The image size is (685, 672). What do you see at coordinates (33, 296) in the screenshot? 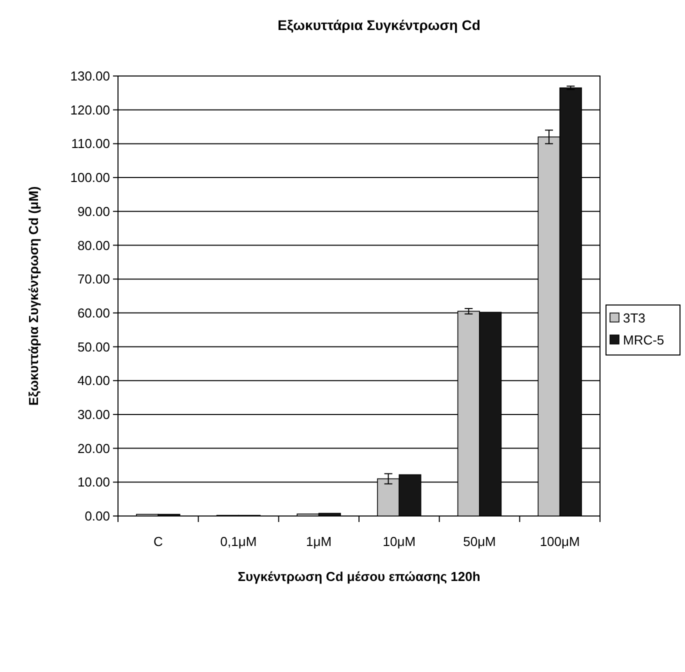
I see `y-axis-title: Εξωκυττάρια Συγκέντρωση Cd (μM)` at bounding box center [33, 296].